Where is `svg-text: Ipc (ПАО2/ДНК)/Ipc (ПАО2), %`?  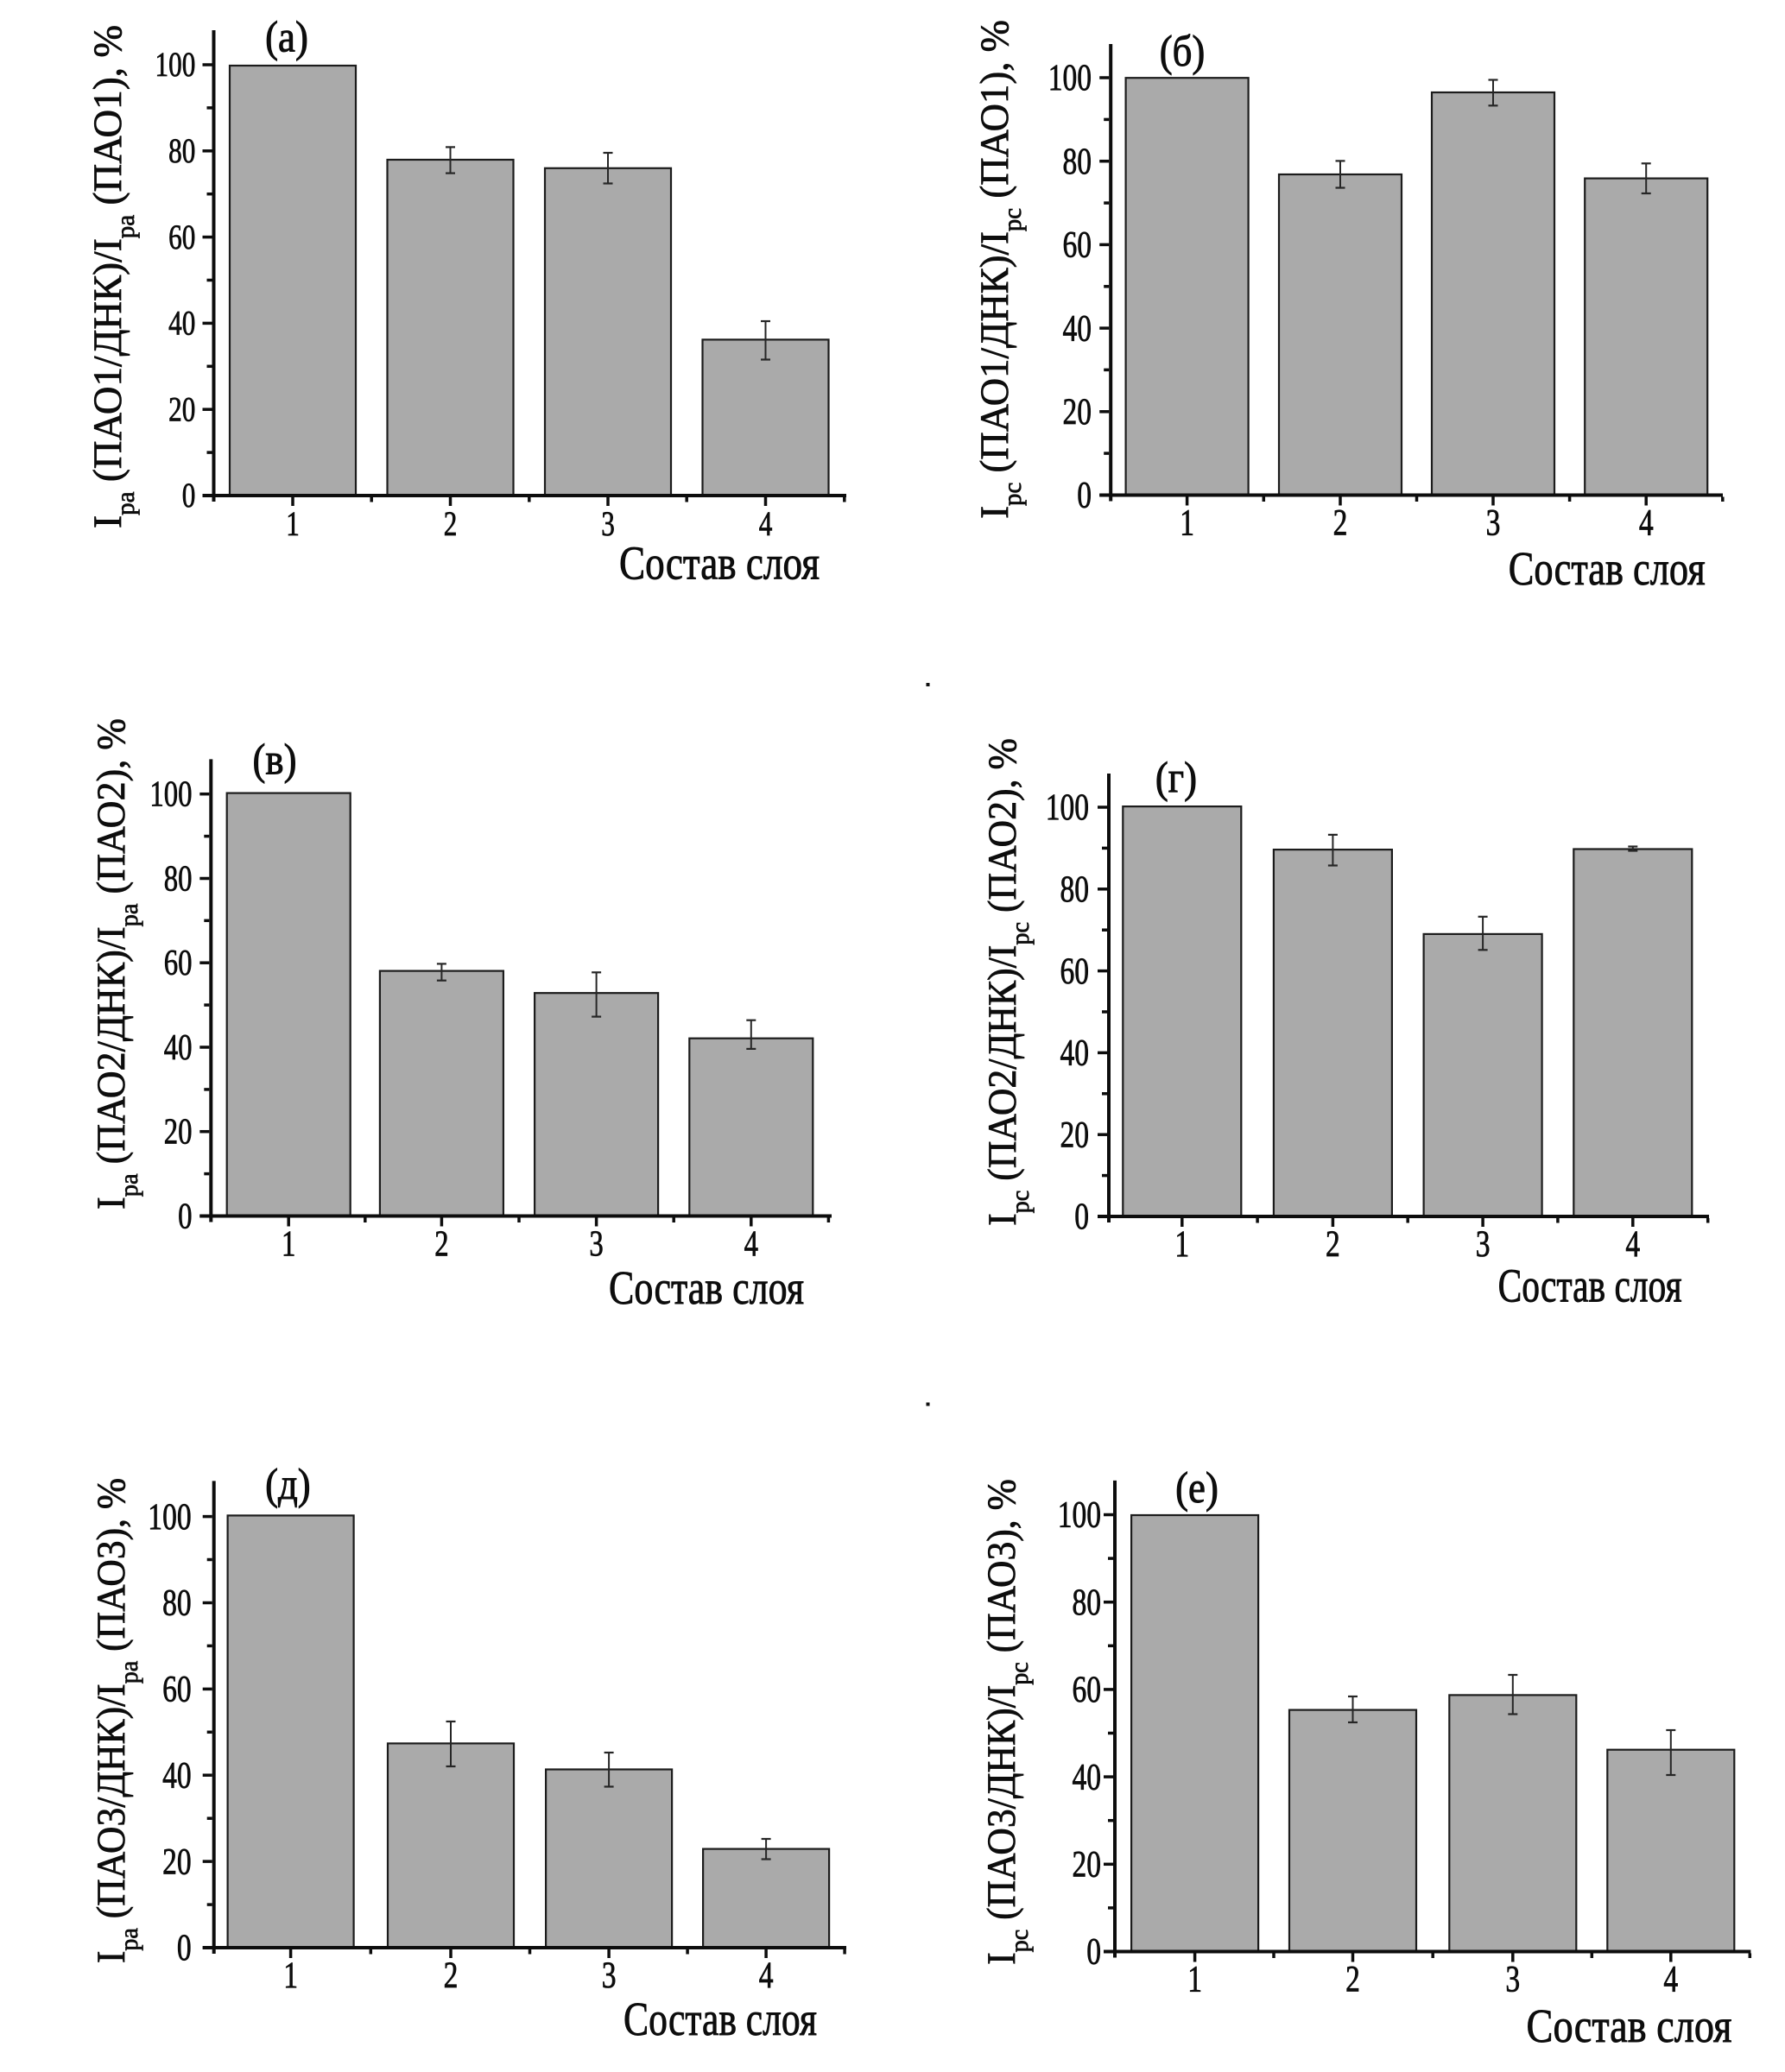
svg-text: Ipc (ПАО2/ДНК)/Ipc (ПАО2), % is located at coordinates (1008, 982).